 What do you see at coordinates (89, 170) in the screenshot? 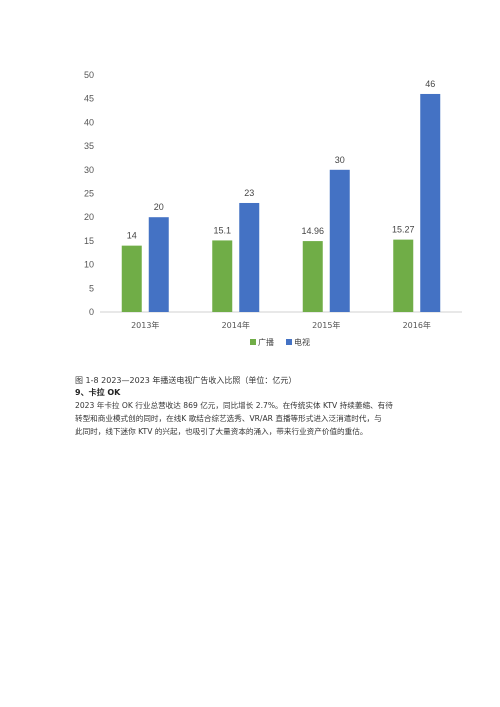
I see `y-tick-label: 30` at bounding box center [89, 170].